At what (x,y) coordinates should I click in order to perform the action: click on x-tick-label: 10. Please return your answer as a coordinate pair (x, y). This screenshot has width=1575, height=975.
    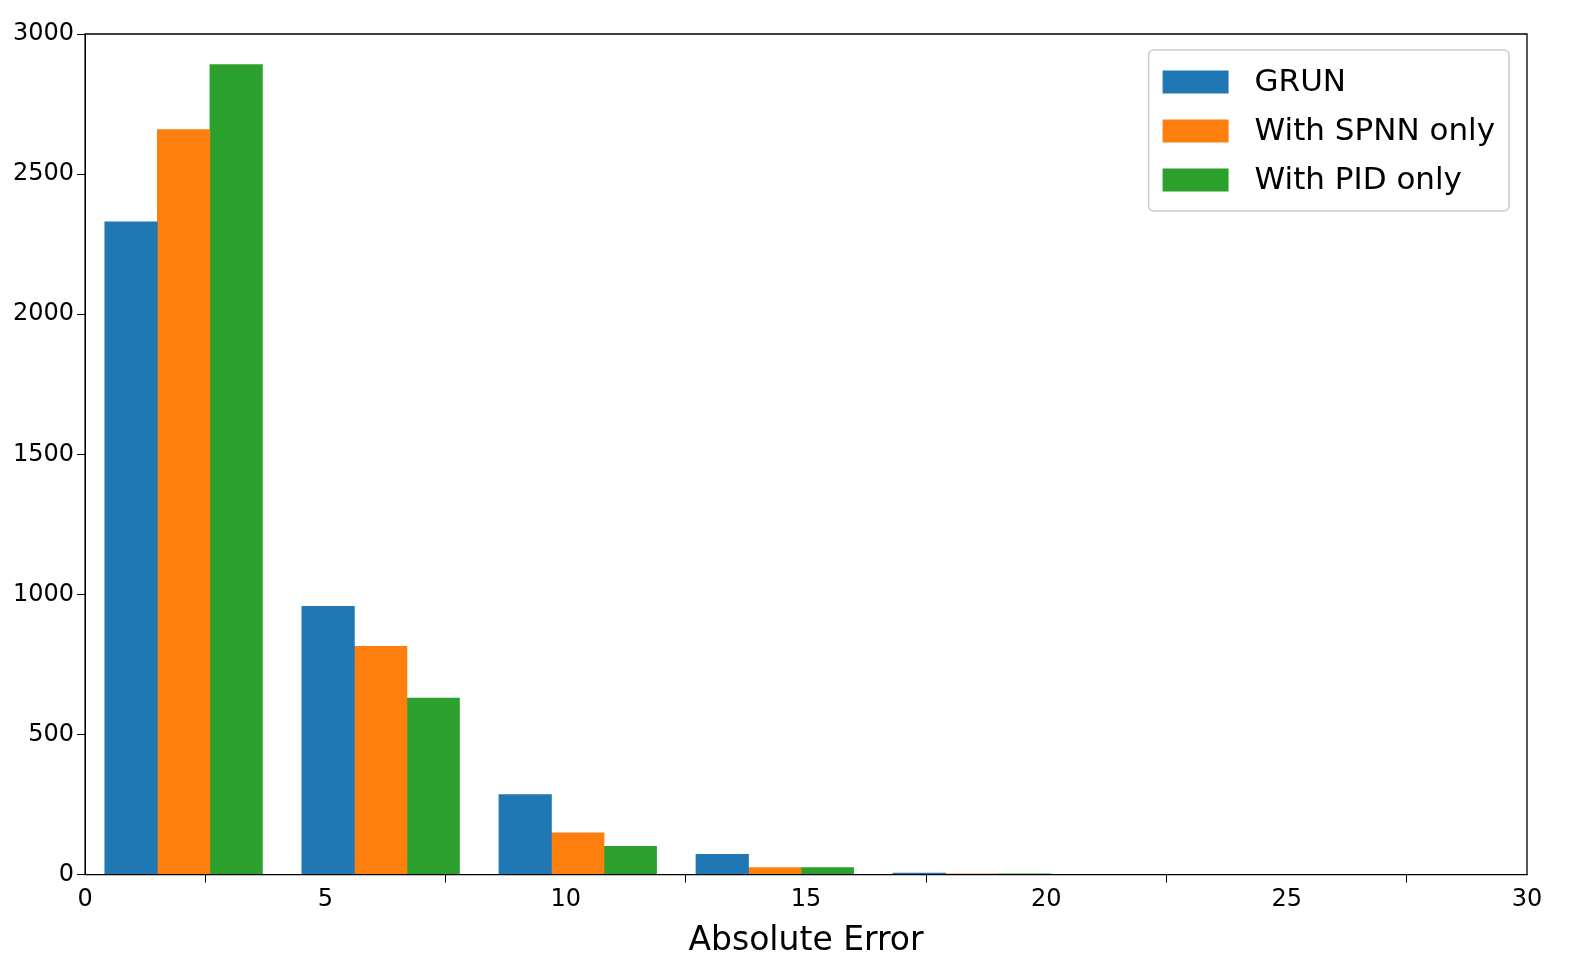
    Looking at the image, I should click on (565, 898).